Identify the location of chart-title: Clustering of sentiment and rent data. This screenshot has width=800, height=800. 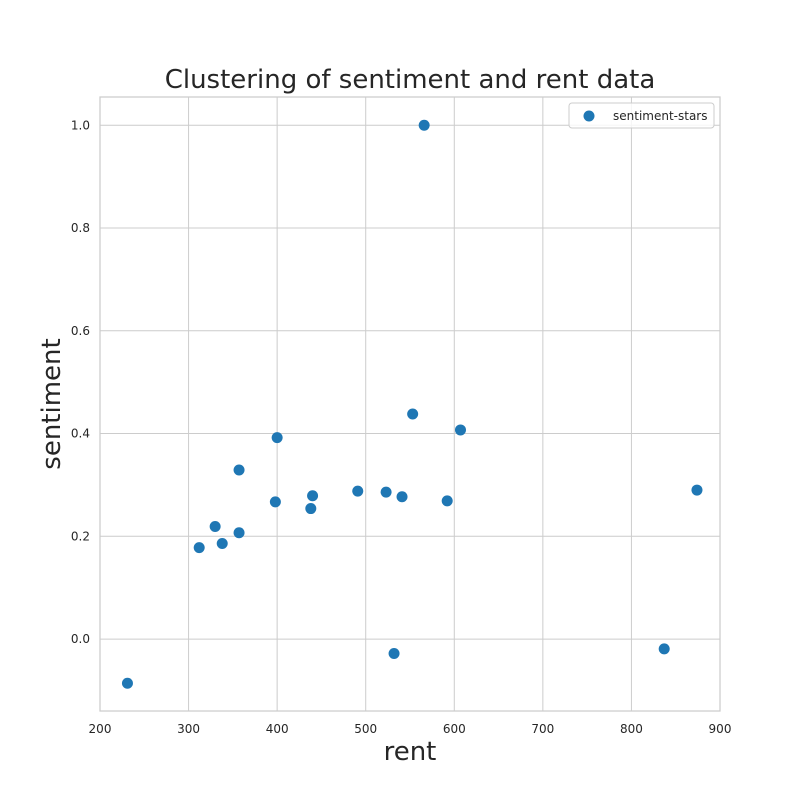
(410, 80).